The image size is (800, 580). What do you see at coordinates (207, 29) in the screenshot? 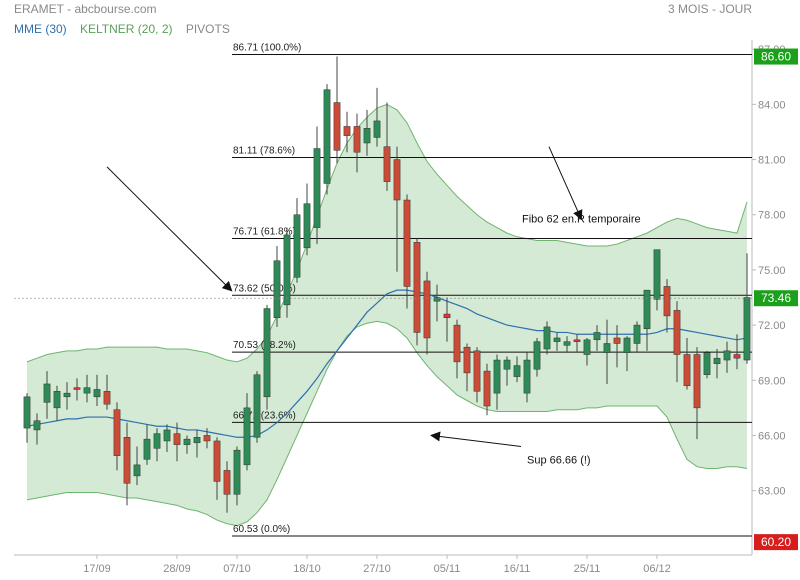
I see `legend-pivots: PIVOTS` at bounding box center [207, 29].